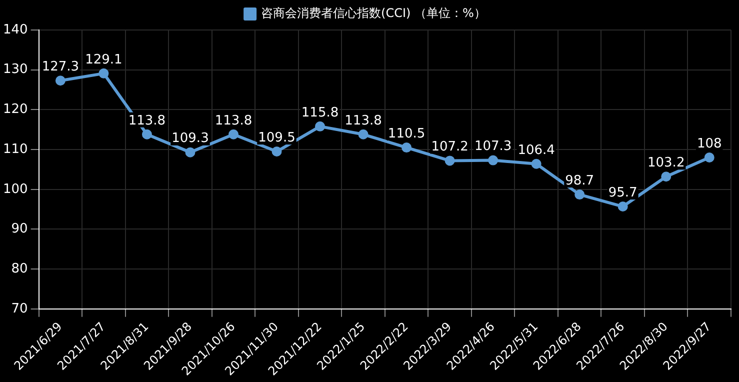  Describe the element at coordinates (277, 138) in the screenshot. I see `data-label: 109.5` at that location.